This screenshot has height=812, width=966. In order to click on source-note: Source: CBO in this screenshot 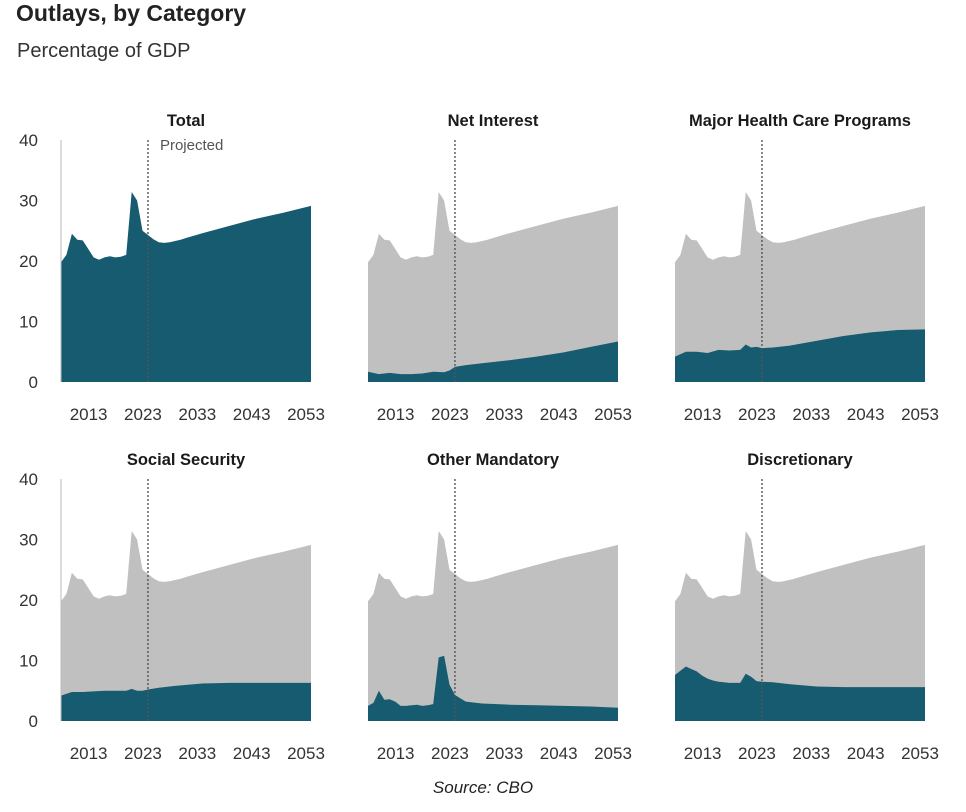, I will do `click(483, 787)`.